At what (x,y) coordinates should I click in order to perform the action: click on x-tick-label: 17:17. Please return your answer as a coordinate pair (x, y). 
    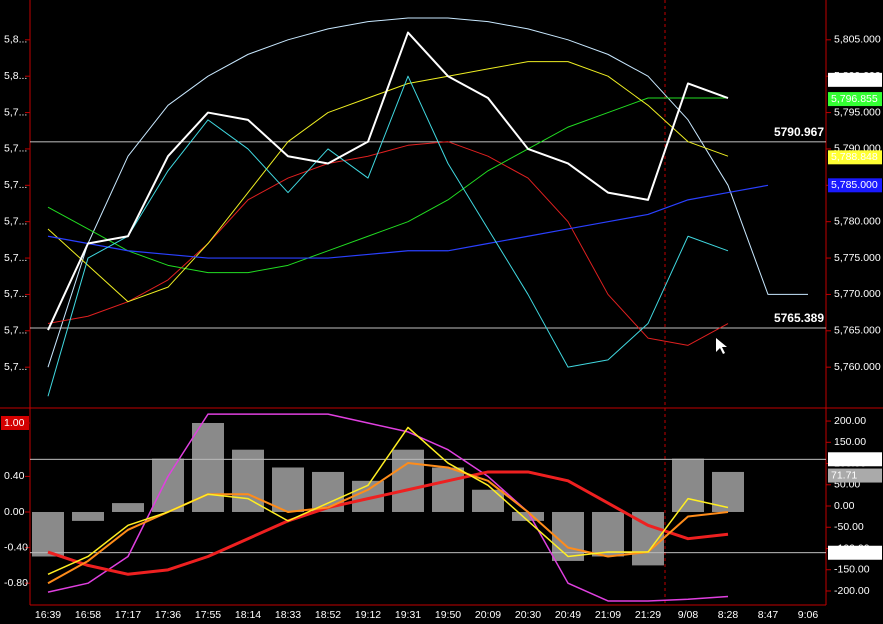
    Looking at the image, I should click on (128, 615).